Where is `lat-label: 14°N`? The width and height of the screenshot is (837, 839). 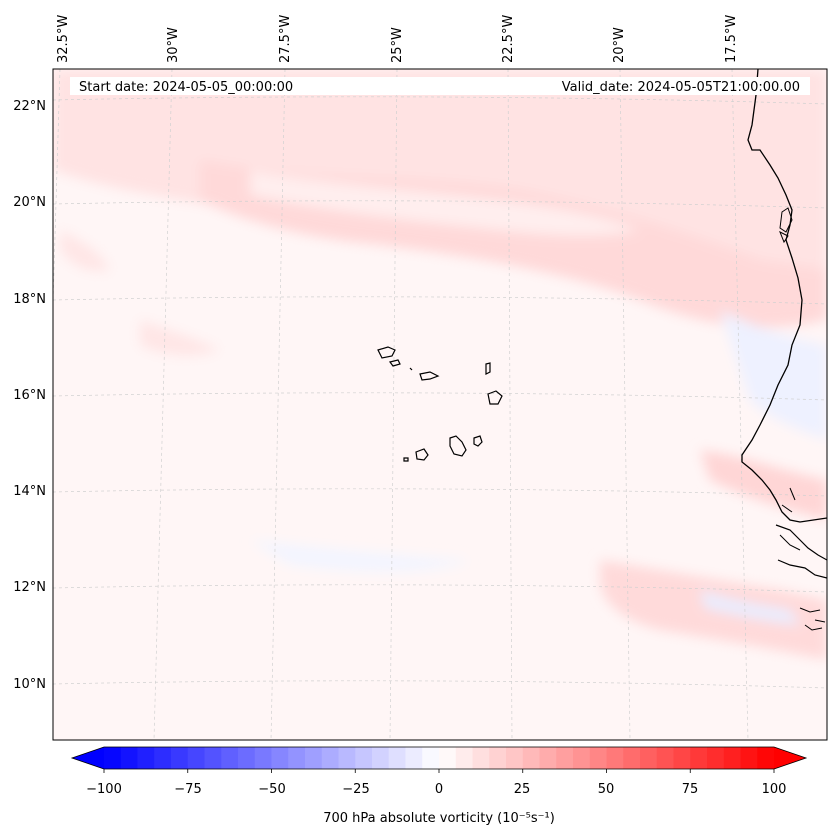 lat-label: 14°N is located at coordinates (29, 491).